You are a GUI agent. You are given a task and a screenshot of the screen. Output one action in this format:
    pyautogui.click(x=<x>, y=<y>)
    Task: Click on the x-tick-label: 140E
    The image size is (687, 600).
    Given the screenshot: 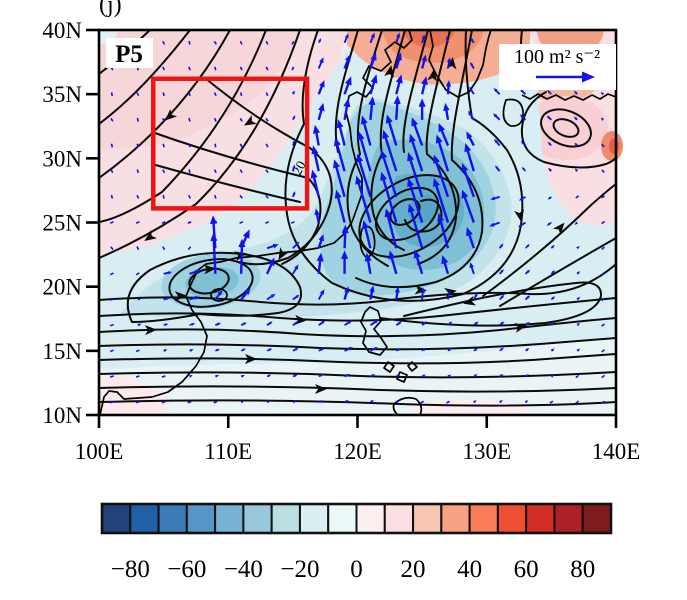 What is the action you would take?
    pyautogui.click(x=616, y=451)
    